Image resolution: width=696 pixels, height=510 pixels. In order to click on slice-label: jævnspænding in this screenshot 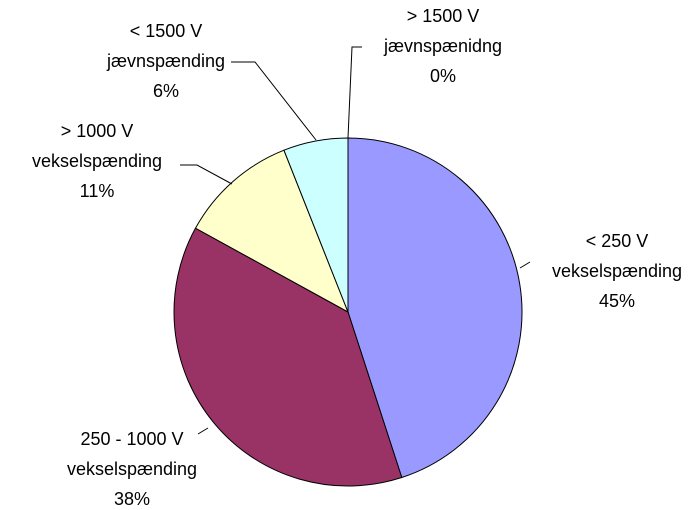, I will do `click(165, 61)`.